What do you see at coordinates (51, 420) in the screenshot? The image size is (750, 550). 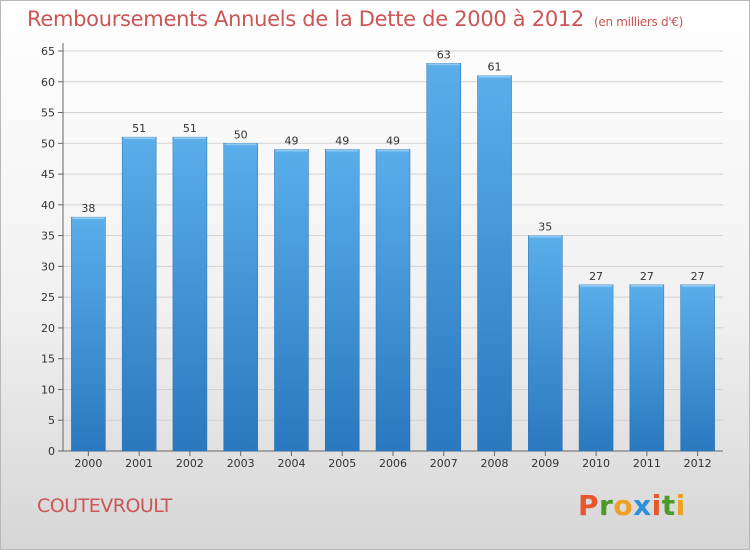 I see `y-tick-label: 5` at bounding box center [51, 420].